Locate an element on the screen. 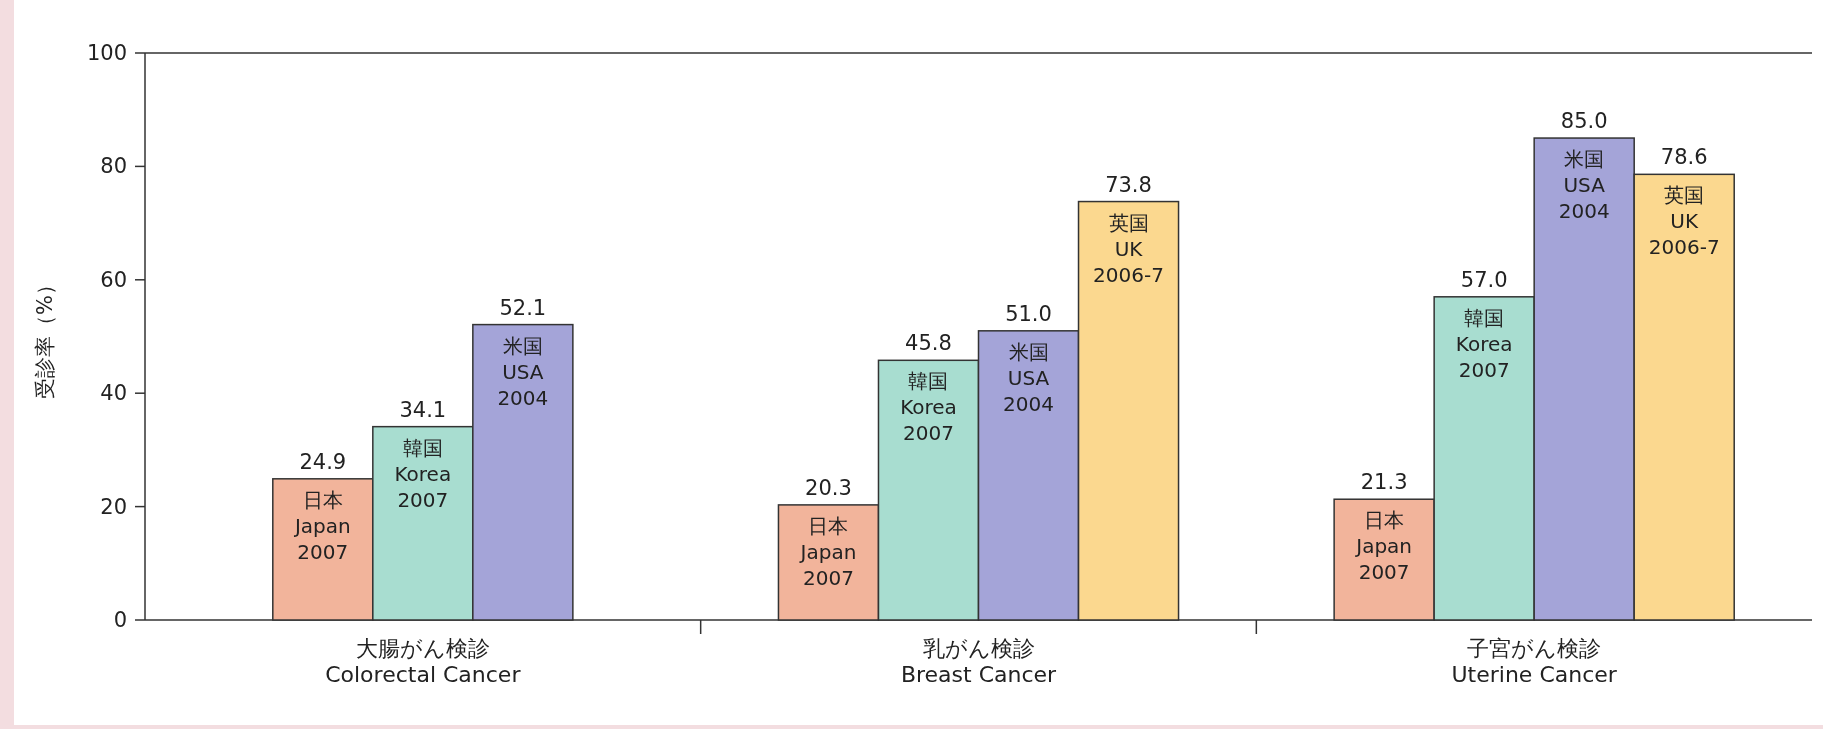 This screenshot has height=729, width=1823. data-label: 45.8 is located at coordinates (928, 343).